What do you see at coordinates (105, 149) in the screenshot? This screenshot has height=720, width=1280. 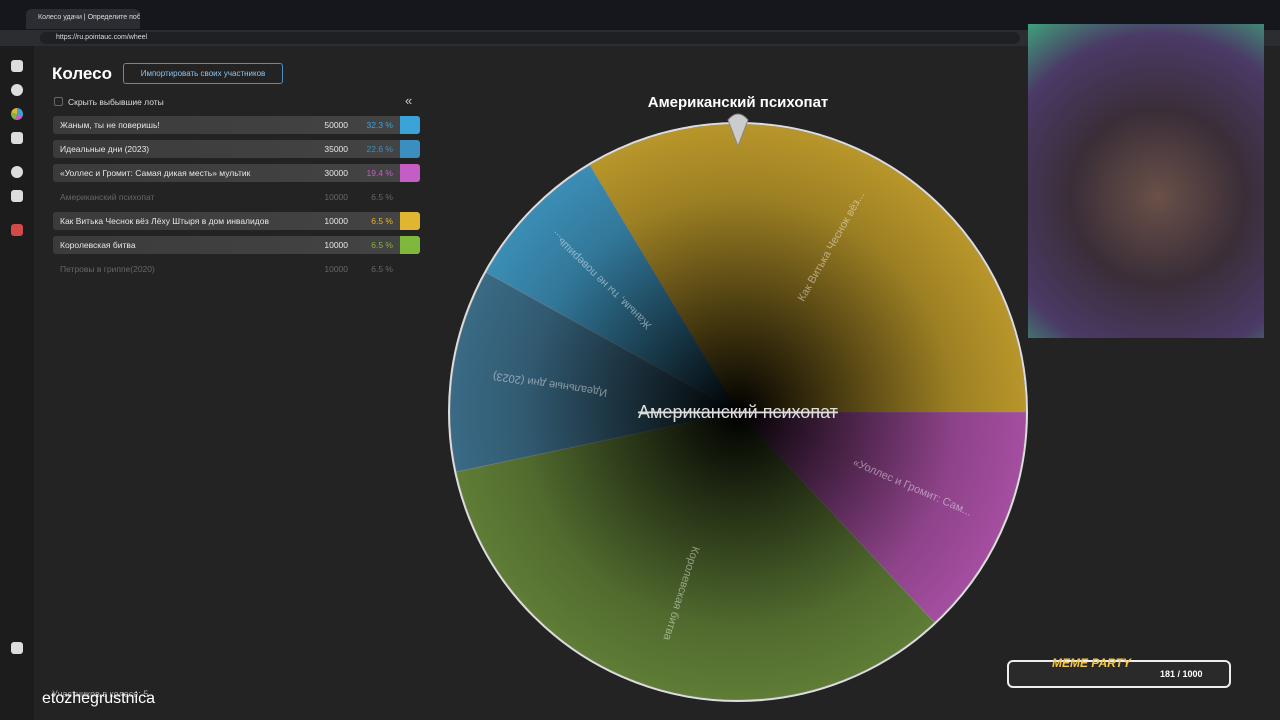 I see `lot-name: Идеальные дни (2023)` at bounding box center [105, 149].